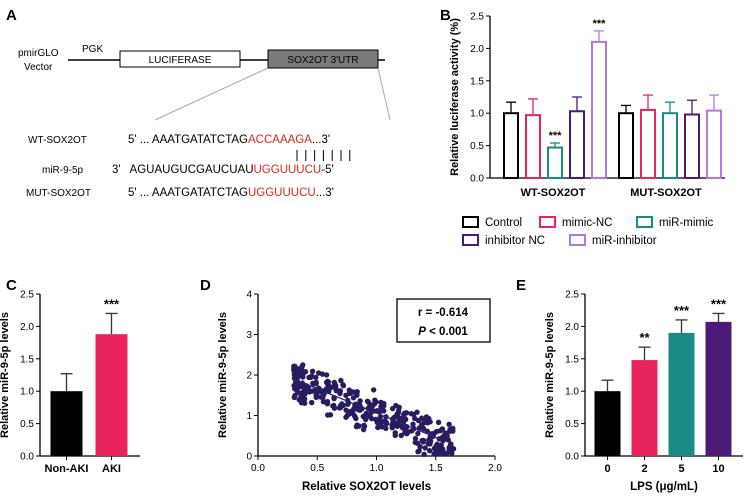 This screenshot has height=499, width=752. Describe the element at coordinates (323, 155) in the screenshot. I see `base-pair-lines` at that location.